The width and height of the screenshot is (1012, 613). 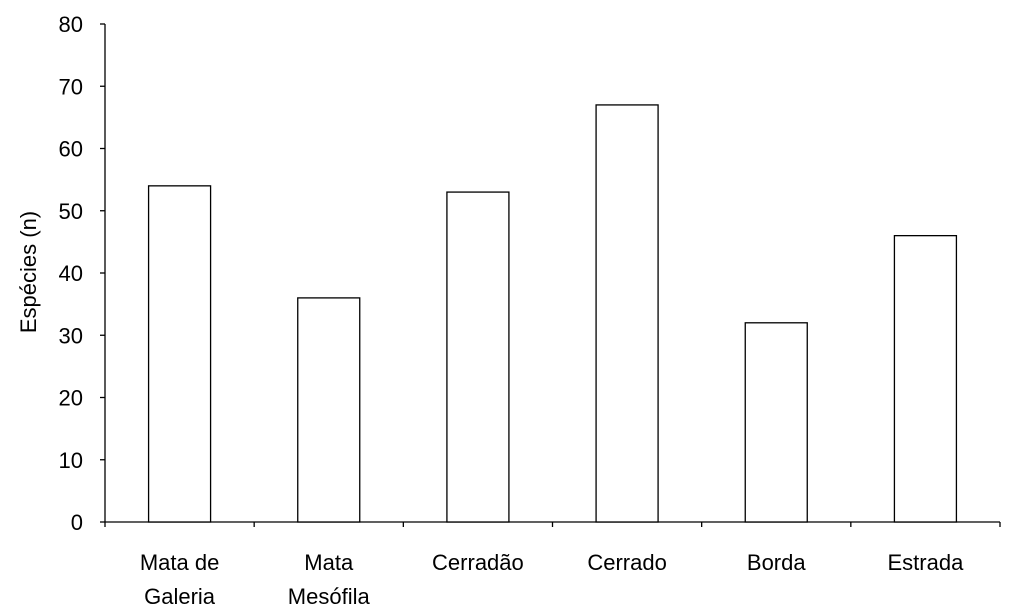 I want to click on y-tick-label: 0, so click(x=77, y=522).